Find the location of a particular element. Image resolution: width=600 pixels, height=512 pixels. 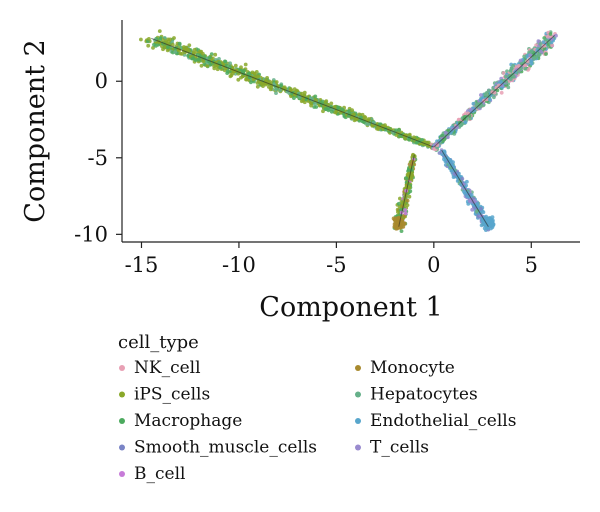

legend-item: Monocyte is located at coordinates (405, 368).